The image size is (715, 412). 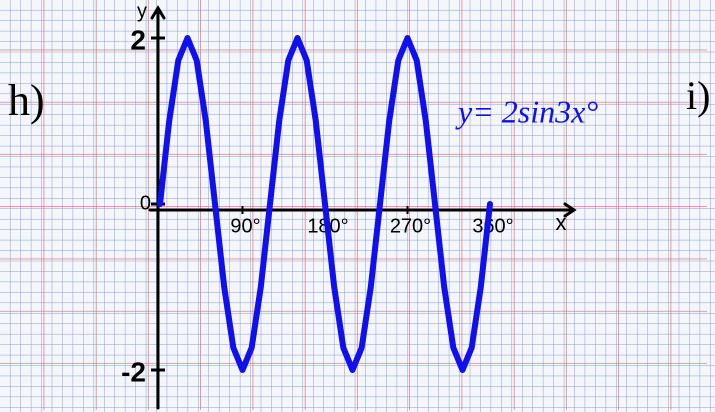 I want to click on x-tick-label: 270°, so click(x=410, y=226).